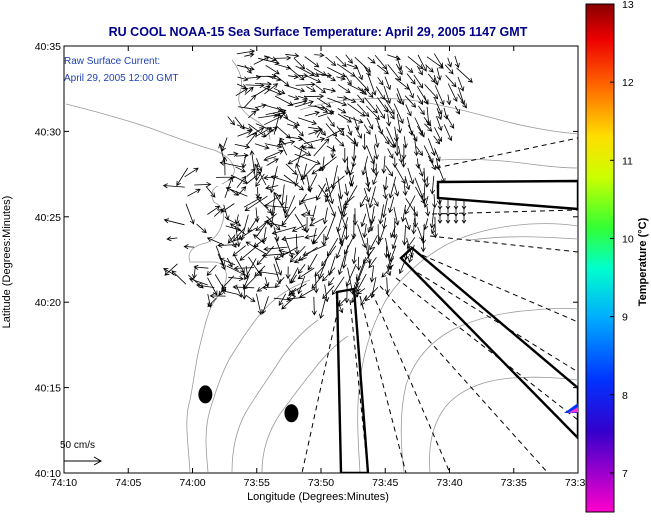 The width and height of the screenshot is (651, 520). What do you see at coordinates (627, 161) in the screenshot?
I see `colorbar-tick-label: 11` at bounding box center [627, 161].